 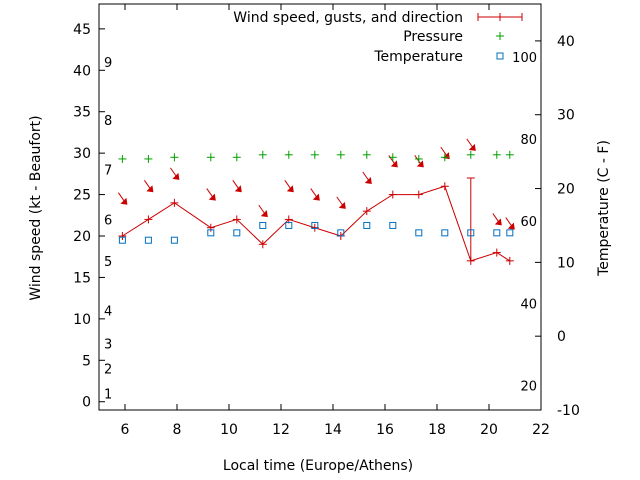 I want to click on right-tick-label: 0, so click(x=561, y=337).